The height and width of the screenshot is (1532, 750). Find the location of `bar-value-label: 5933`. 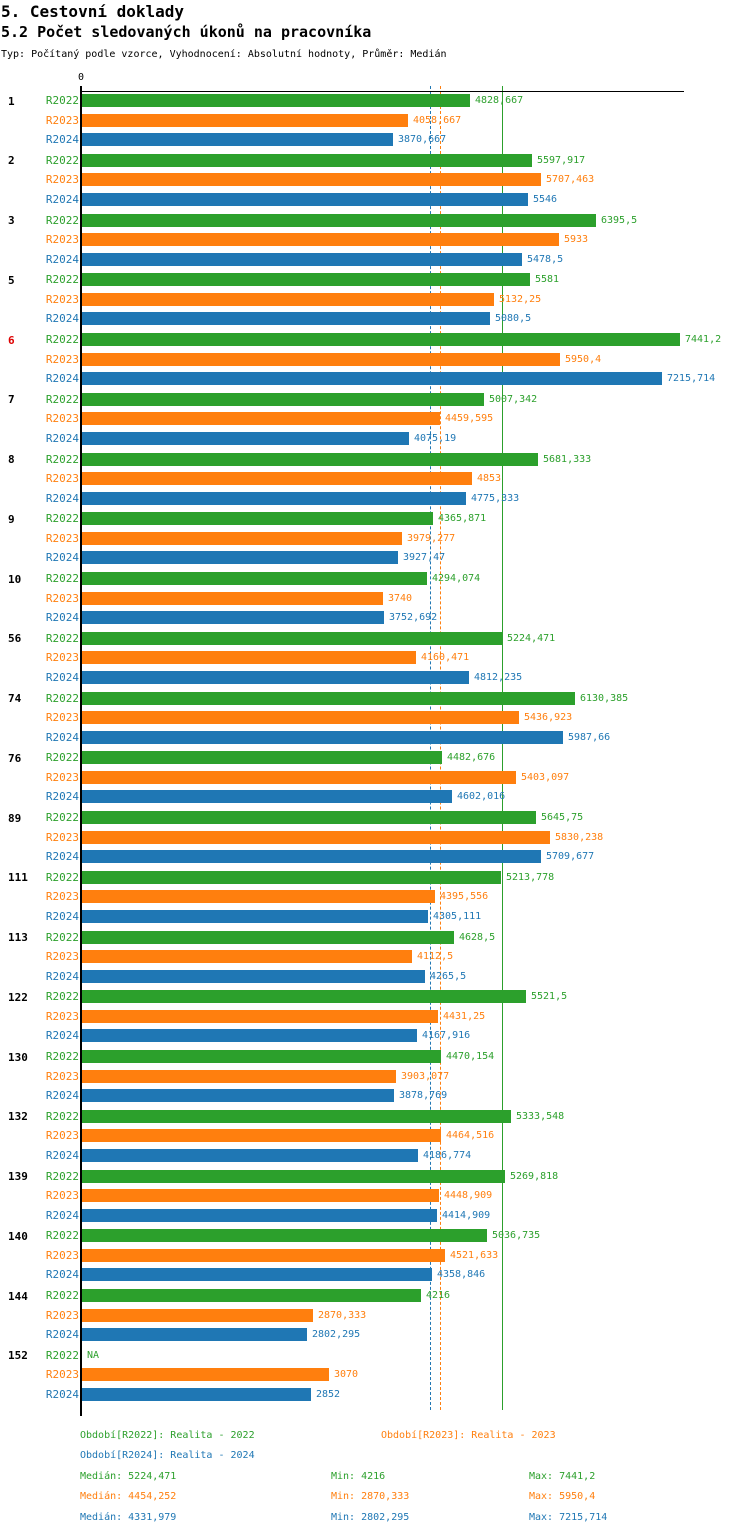

bar-value-label: 5933 is located at coordinates (576, 240).